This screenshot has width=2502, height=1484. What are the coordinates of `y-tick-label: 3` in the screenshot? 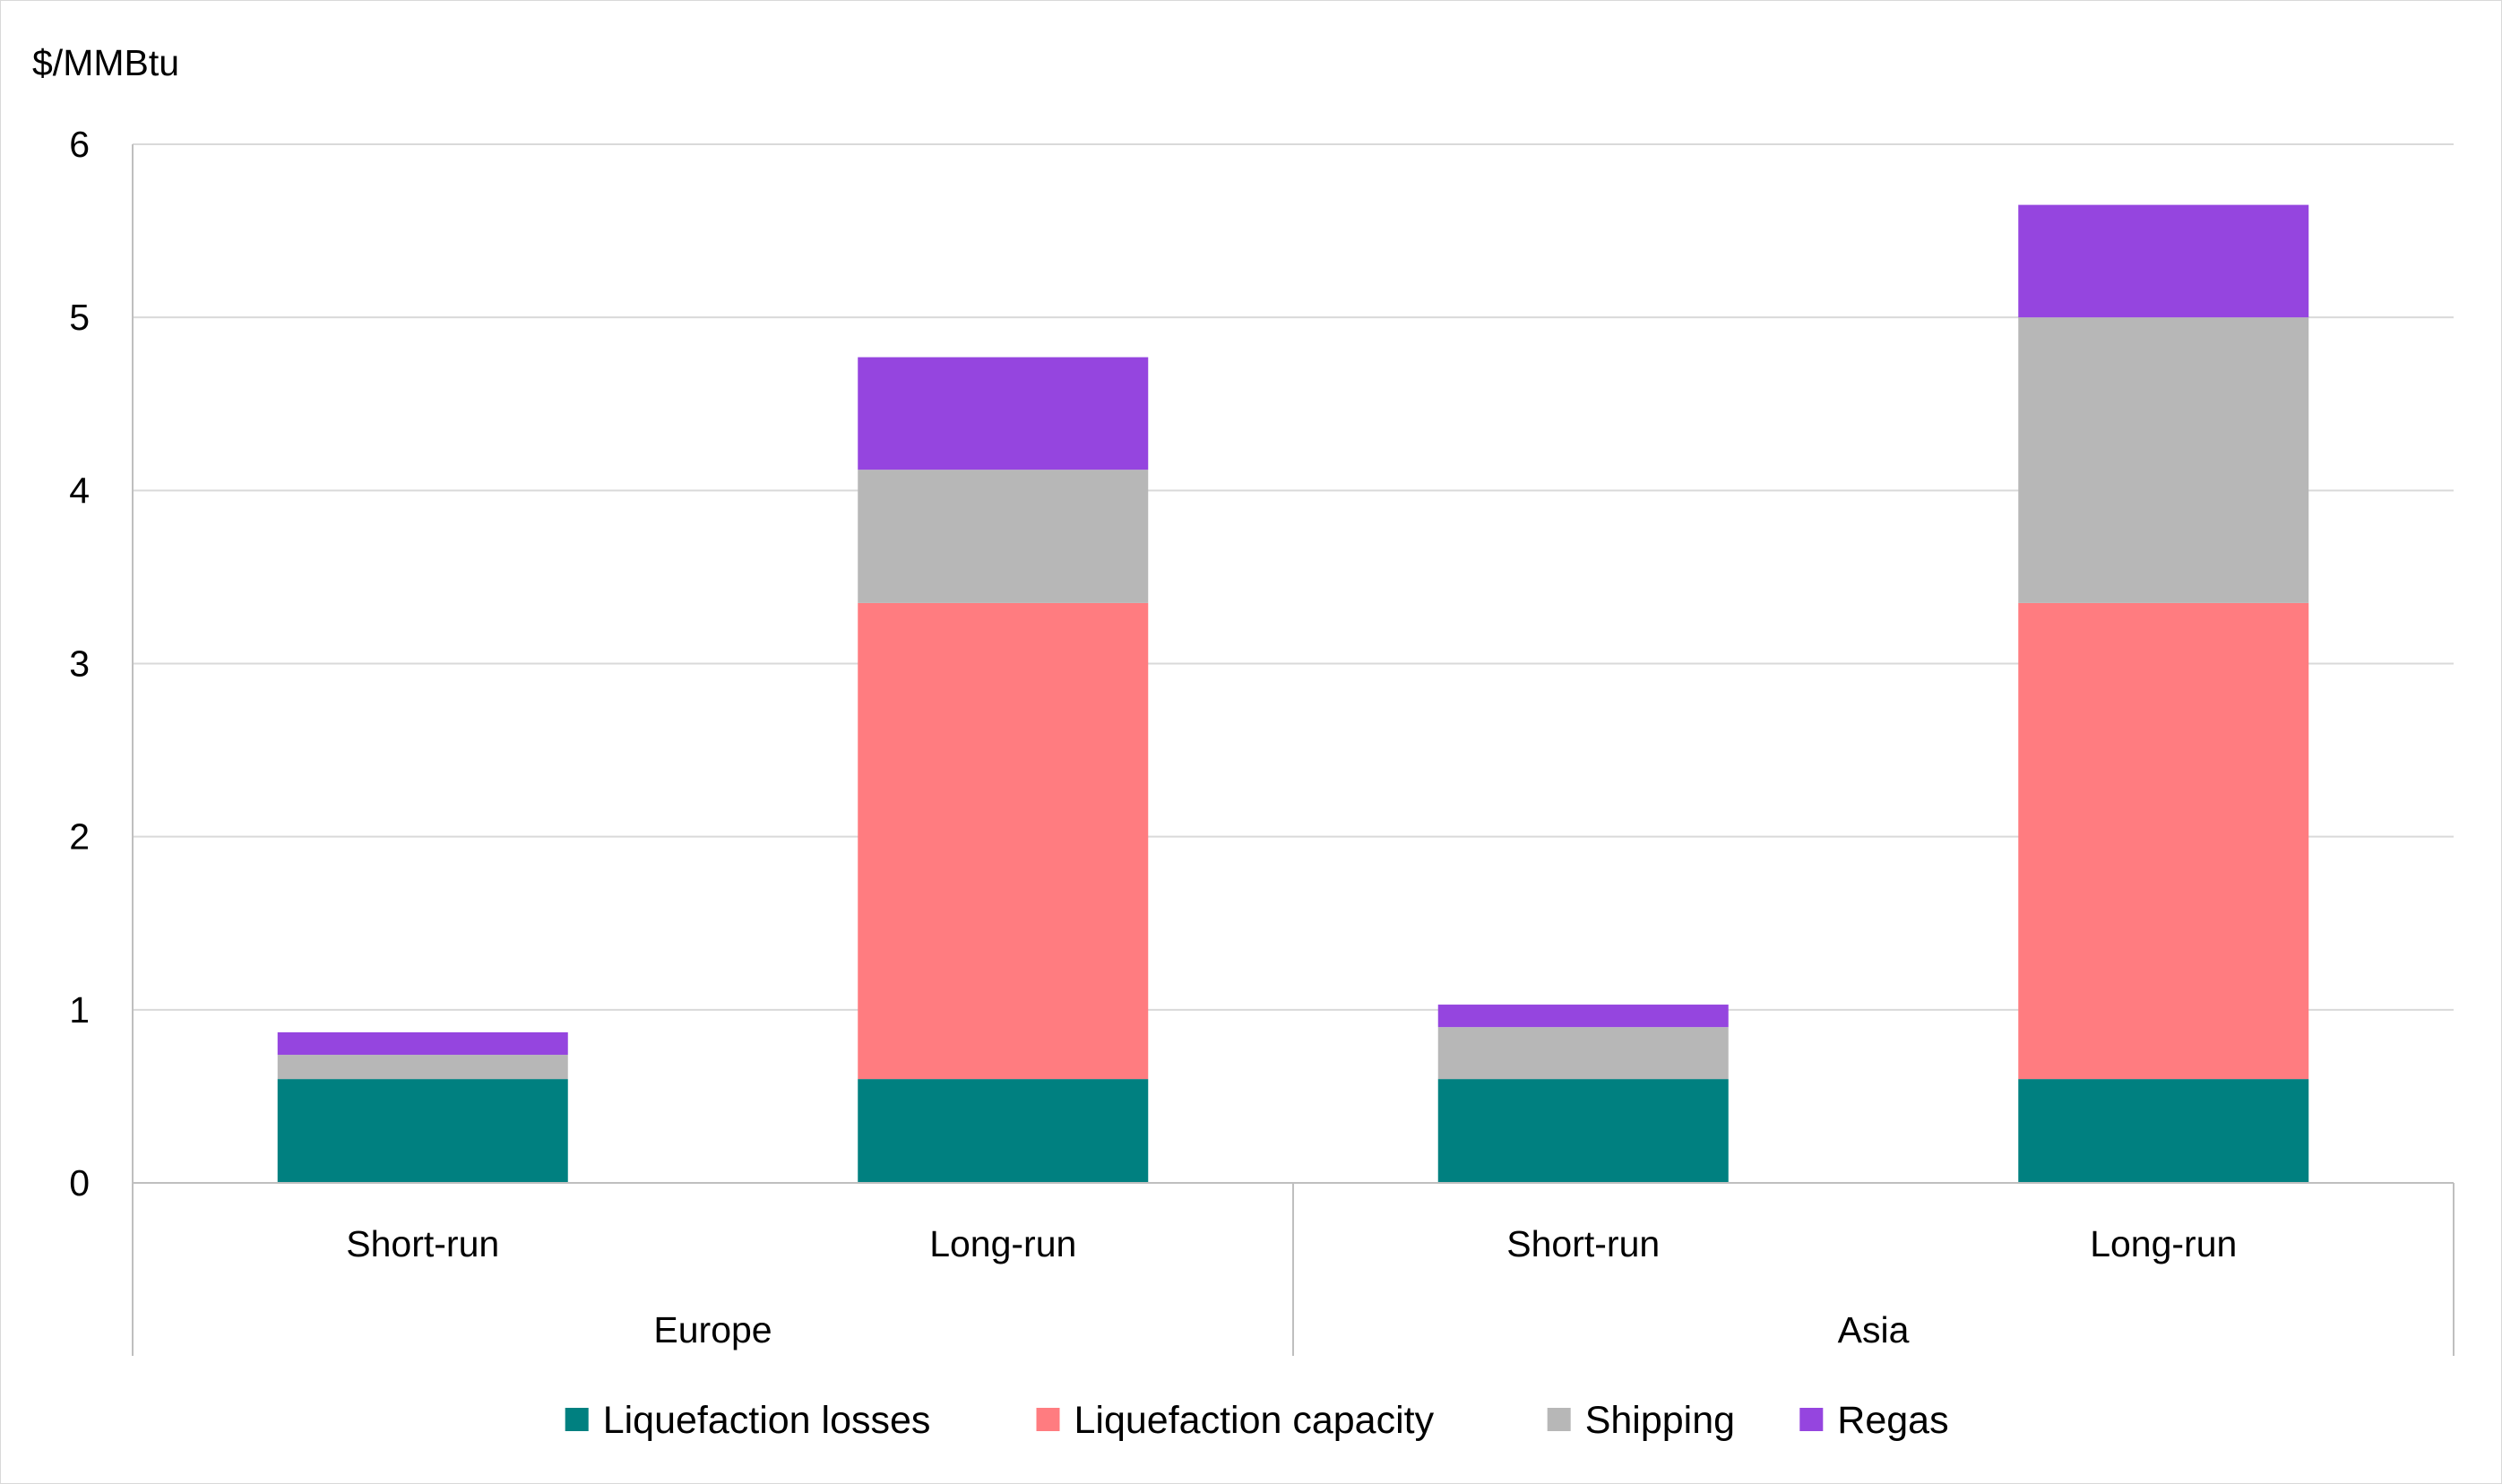 It's located at (79, 664).